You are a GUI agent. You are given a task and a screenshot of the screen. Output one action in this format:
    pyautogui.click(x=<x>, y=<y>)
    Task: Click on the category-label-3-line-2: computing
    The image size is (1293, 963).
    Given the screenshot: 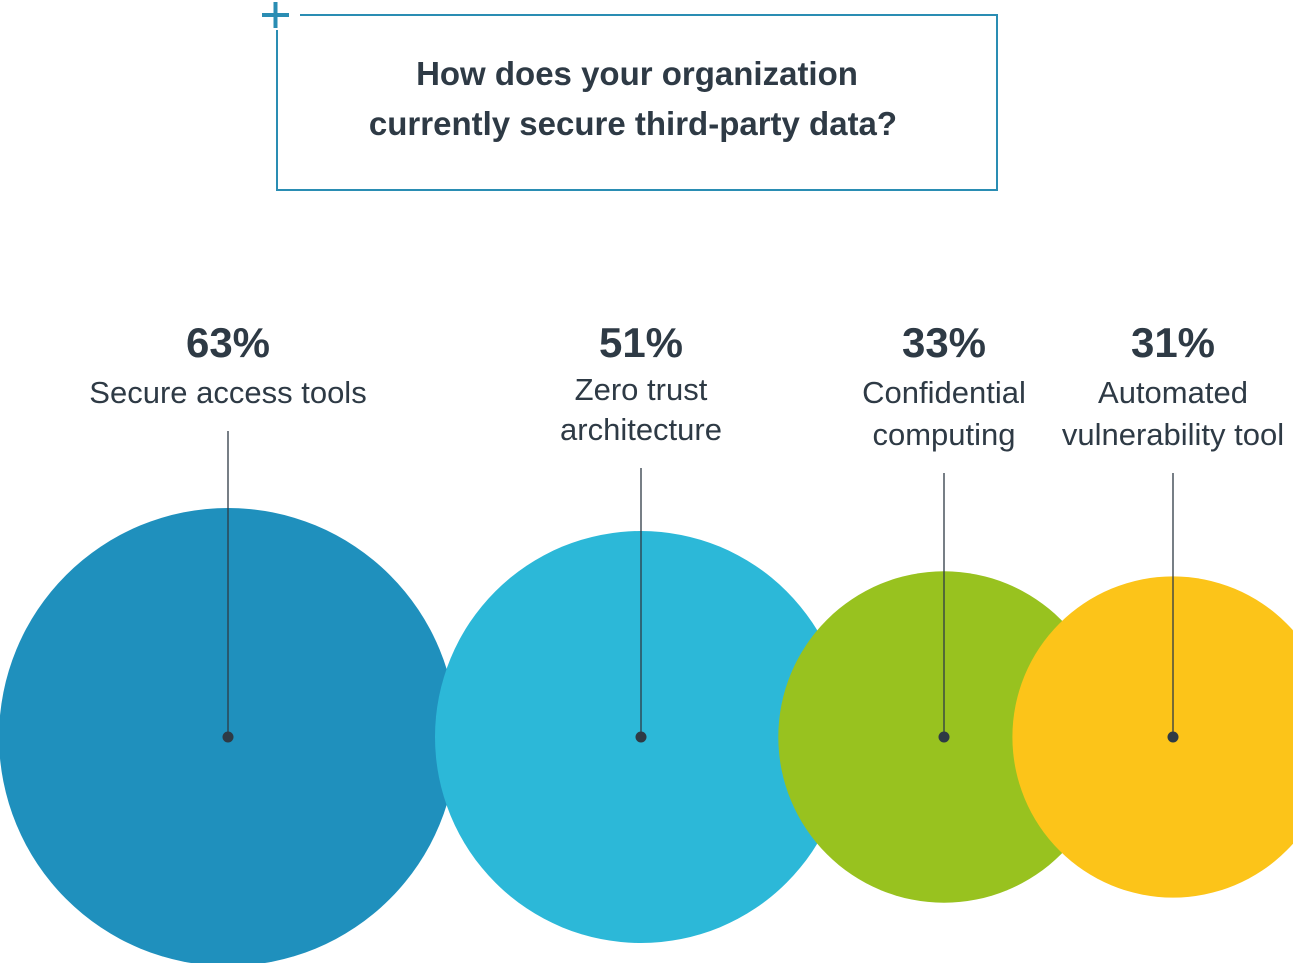 What is the action you would take?
    pyautogui.click(x=943, y=434)
    